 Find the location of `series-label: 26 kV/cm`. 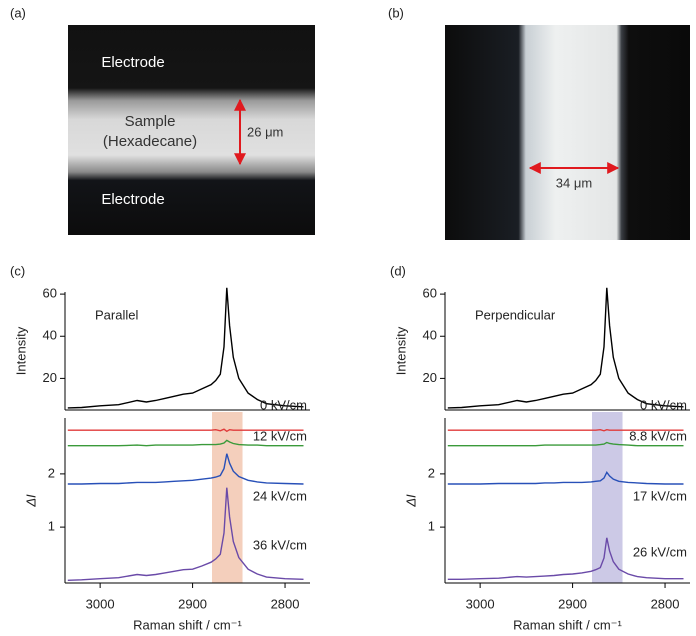

series-label: 26 kV/cm is located at coordinates (660, 551).